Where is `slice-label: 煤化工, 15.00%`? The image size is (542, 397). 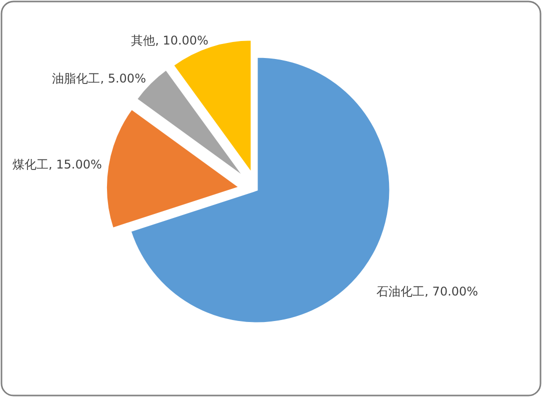
slice-label: 煤化工, 15.00% is located at coordinates (57, 165).